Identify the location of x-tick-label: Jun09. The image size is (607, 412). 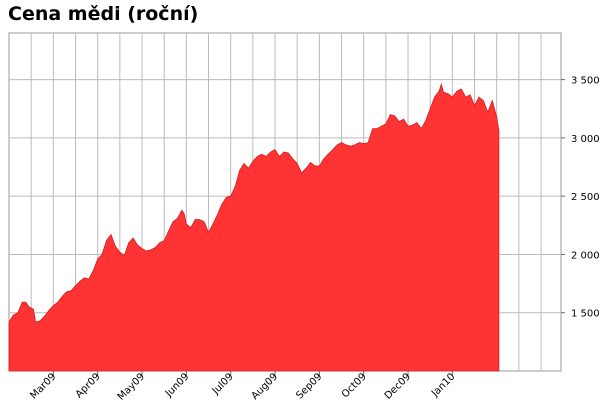
(177, 385).